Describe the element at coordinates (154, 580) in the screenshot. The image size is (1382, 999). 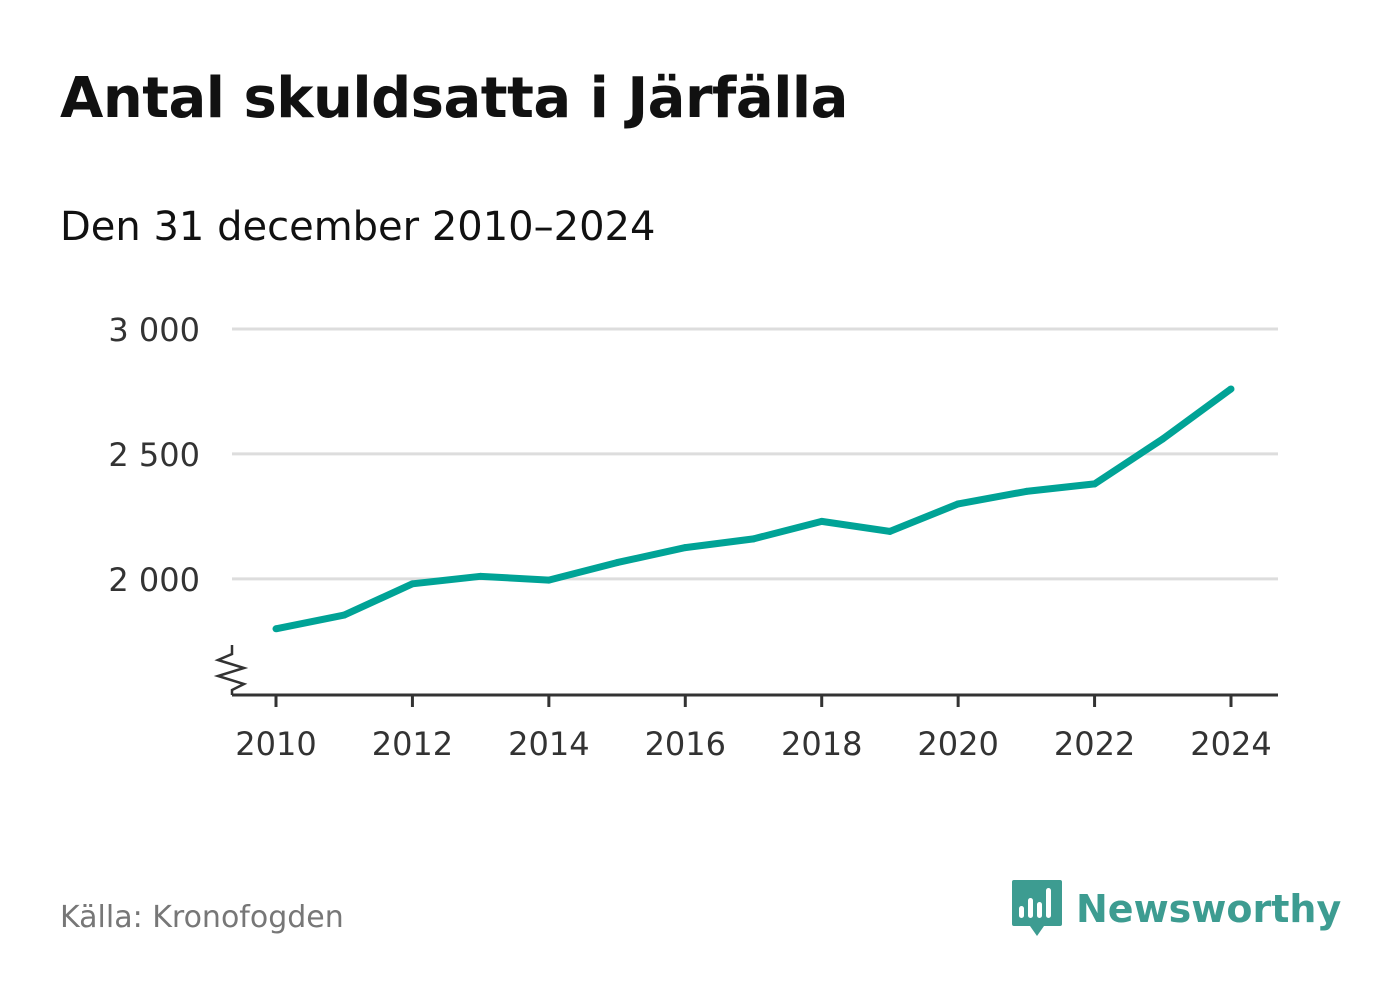
I see `y-tick-label: 2 000` at that location.